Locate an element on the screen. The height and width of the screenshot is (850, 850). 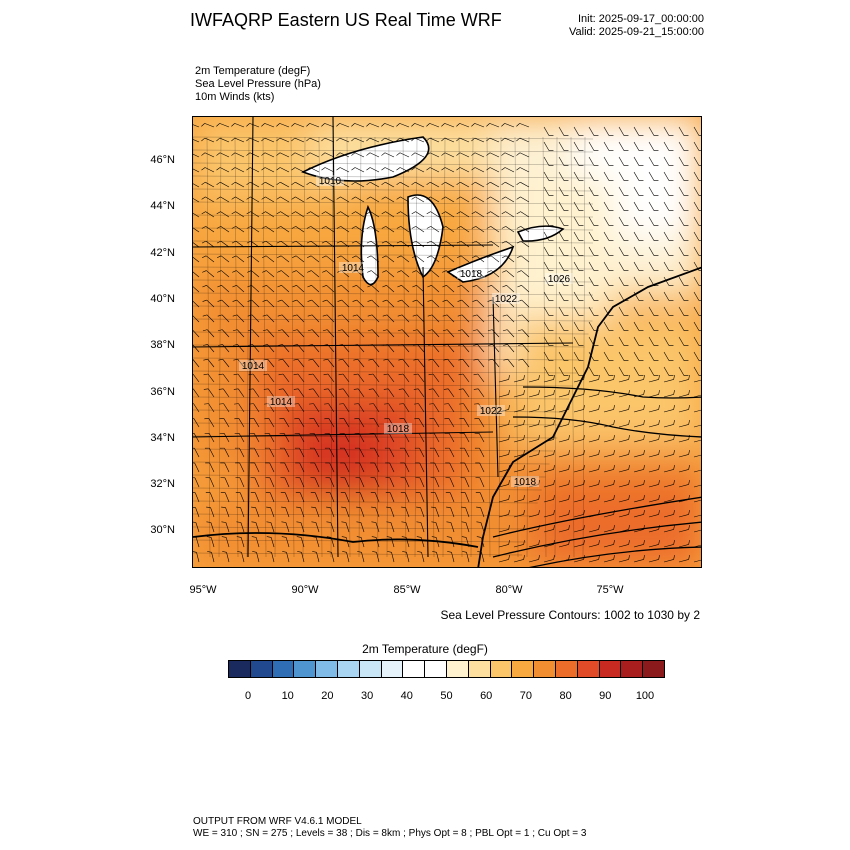
pressure-label-bg is located at coordinates (559, 278).